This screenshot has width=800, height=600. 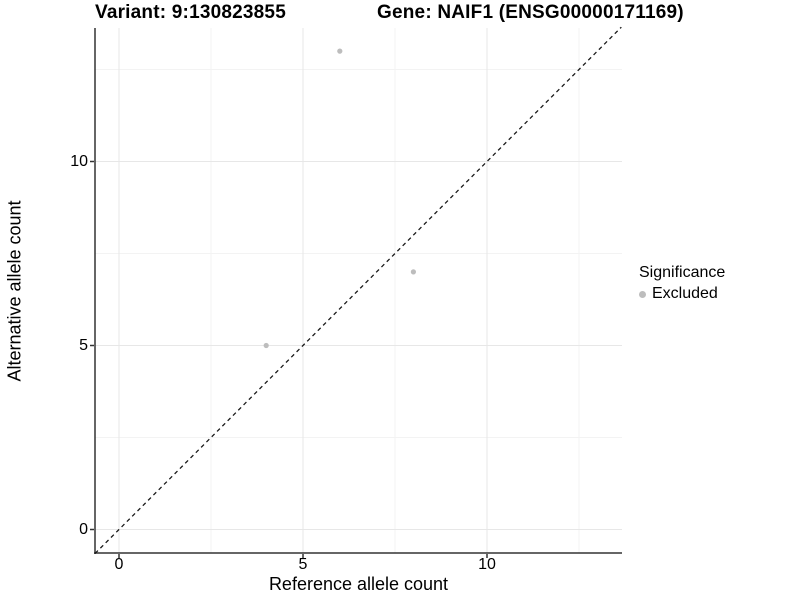 What do you see at coordinates (190, 12) in the screenshot?
I see `variant-title: Variant: 9:130823855` at bounding box center [190, 12].